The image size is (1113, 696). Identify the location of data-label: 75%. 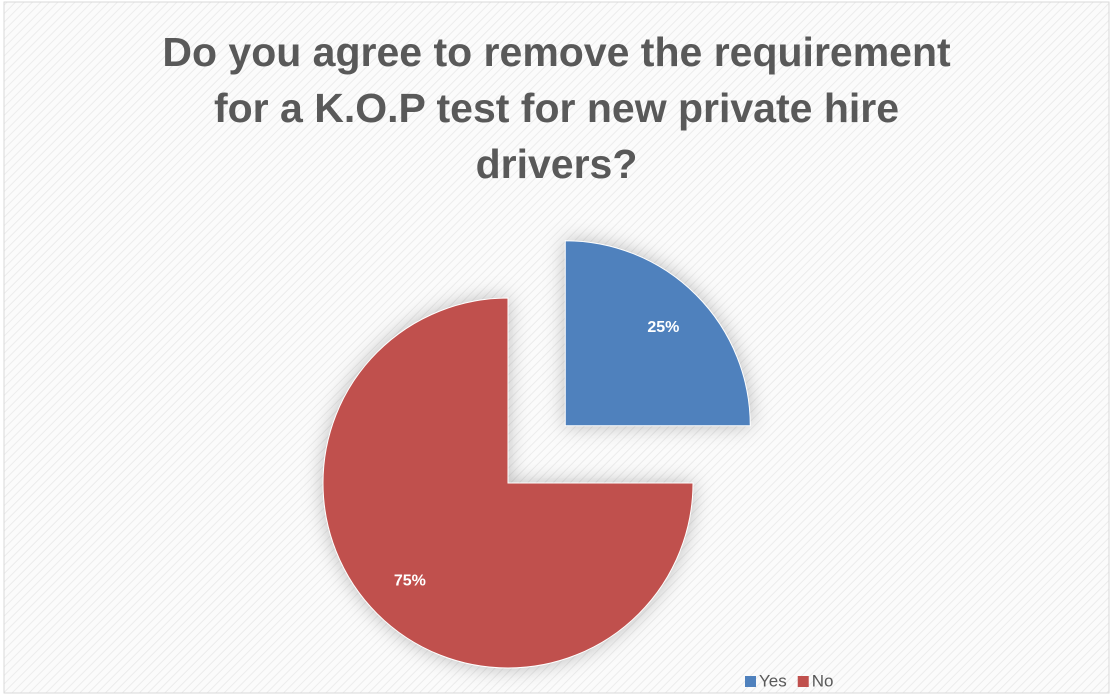
(410, 580).